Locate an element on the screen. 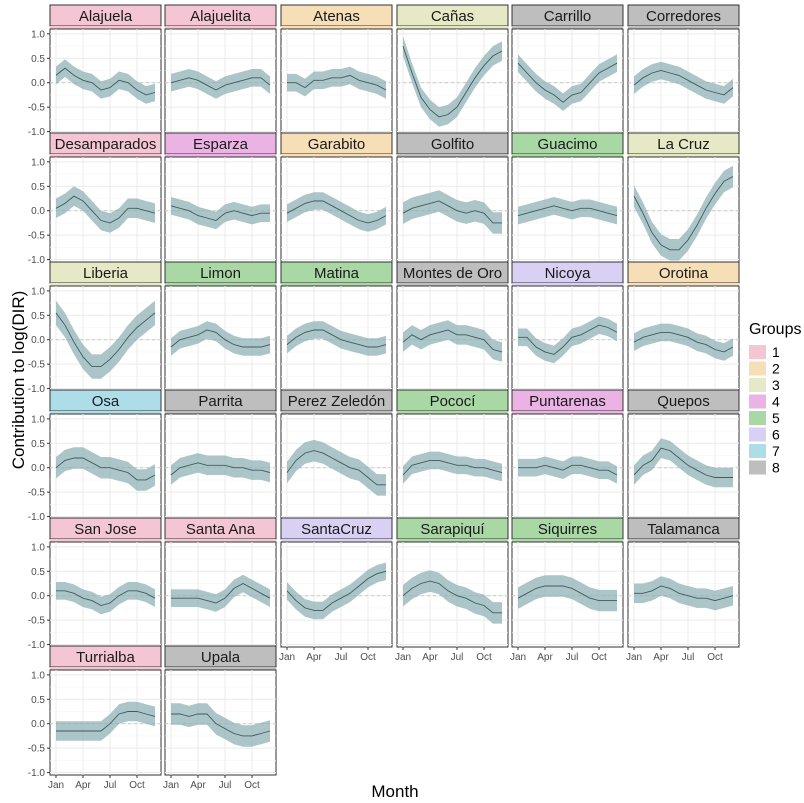 The width and height of the screenshot is (804, 803). legend-label-3: 3 is located at coordinates (776, 385).